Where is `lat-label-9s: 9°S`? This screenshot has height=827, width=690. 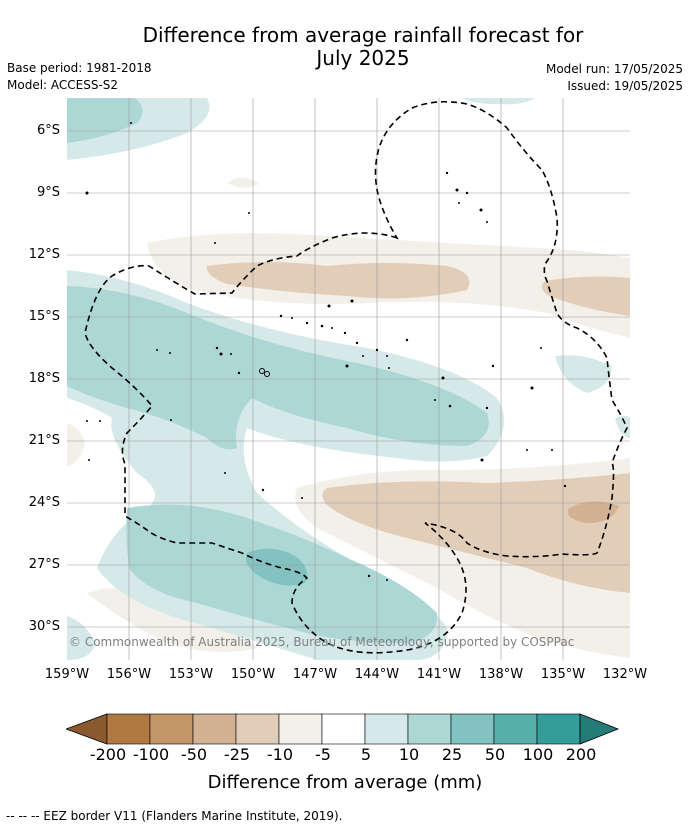
lat-label-9s: 9°S is located at coordinates (48, 192).